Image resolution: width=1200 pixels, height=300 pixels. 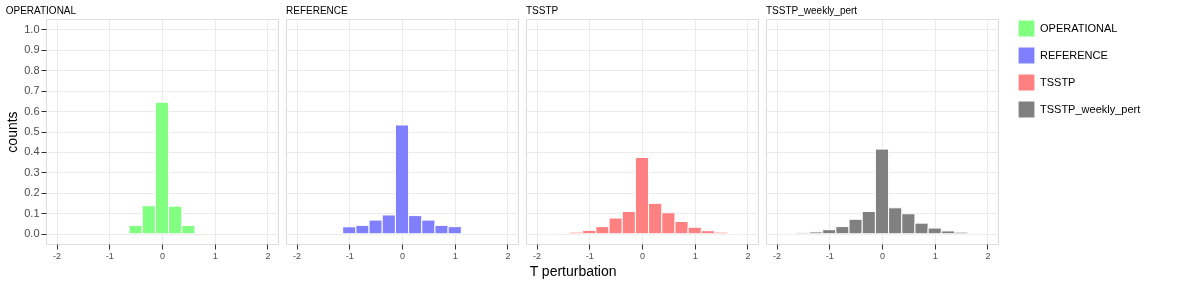 What do you see at coordinates (32, 233) in the screenshot?
I see `y-tick-label: 0.0` at bounding box center [32, 233].